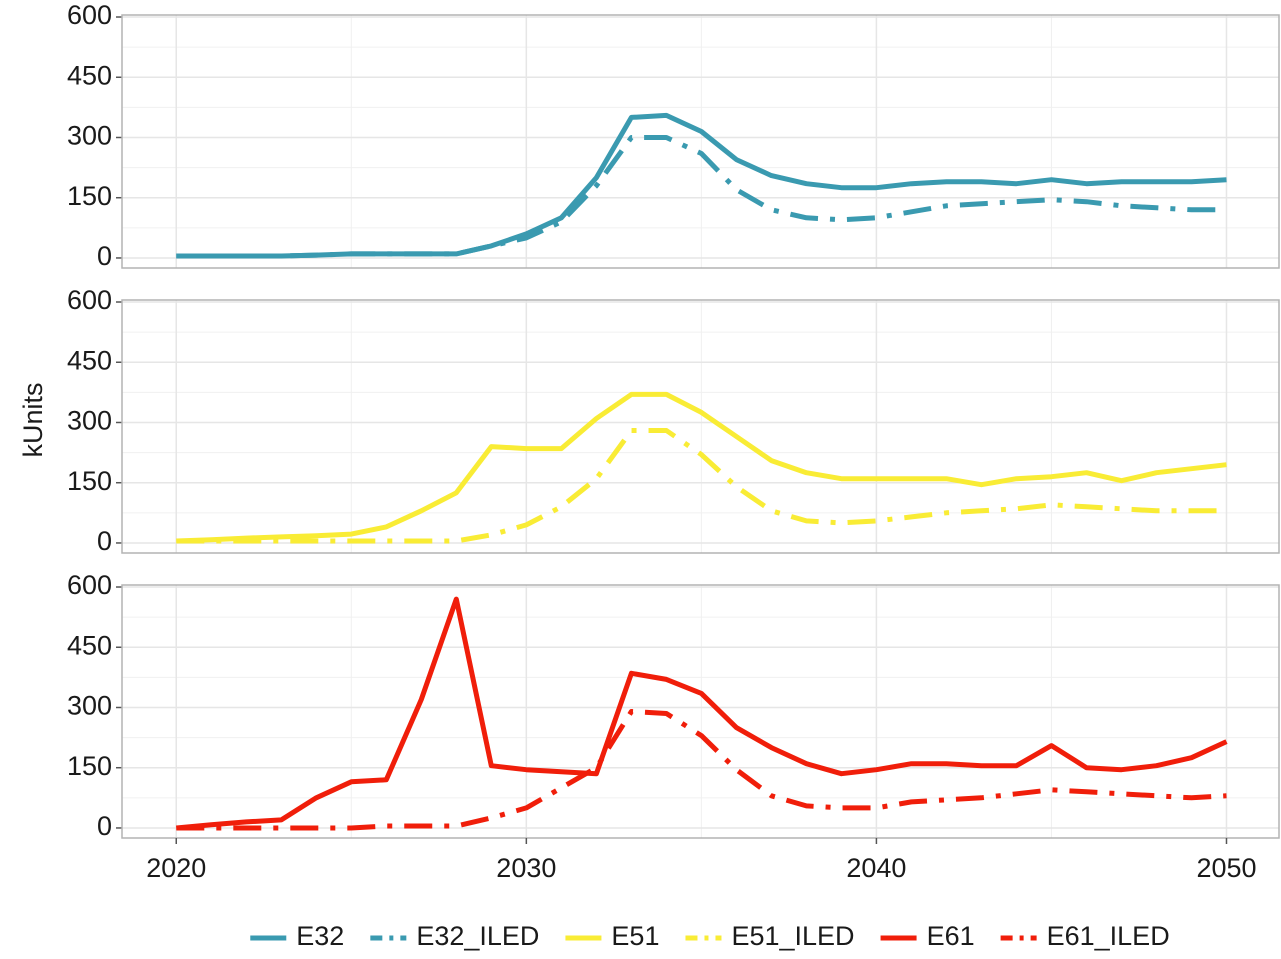  I want to click on x-tick-label: 2030, so click(526, 868).